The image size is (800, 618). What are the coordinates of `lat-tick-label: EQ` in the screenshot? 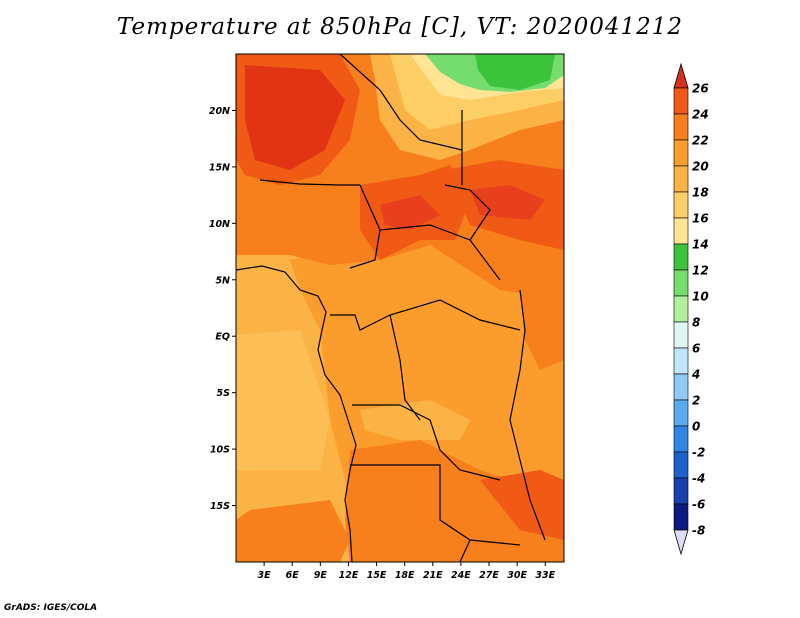 It's located at (222, 337).